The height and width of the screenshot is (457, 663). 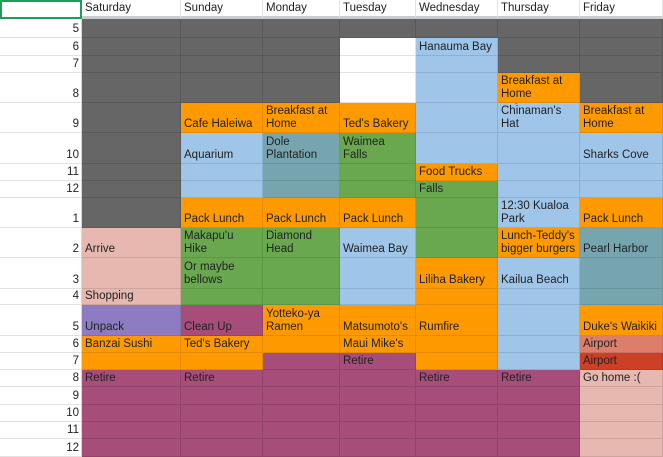 What do you see at coordinates (621, 243) in the screenshot?
I see `schedule-cell-activity: Pearl Harbor` at bounding box center [621, 243].